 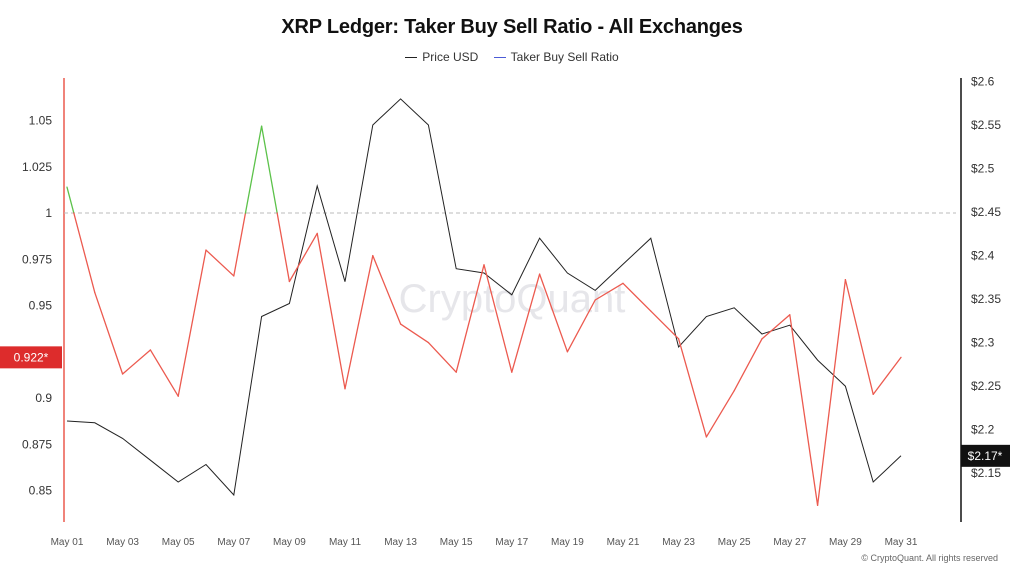 I want to click on watermark: CryptoQuant, so click(x=512, y=299).